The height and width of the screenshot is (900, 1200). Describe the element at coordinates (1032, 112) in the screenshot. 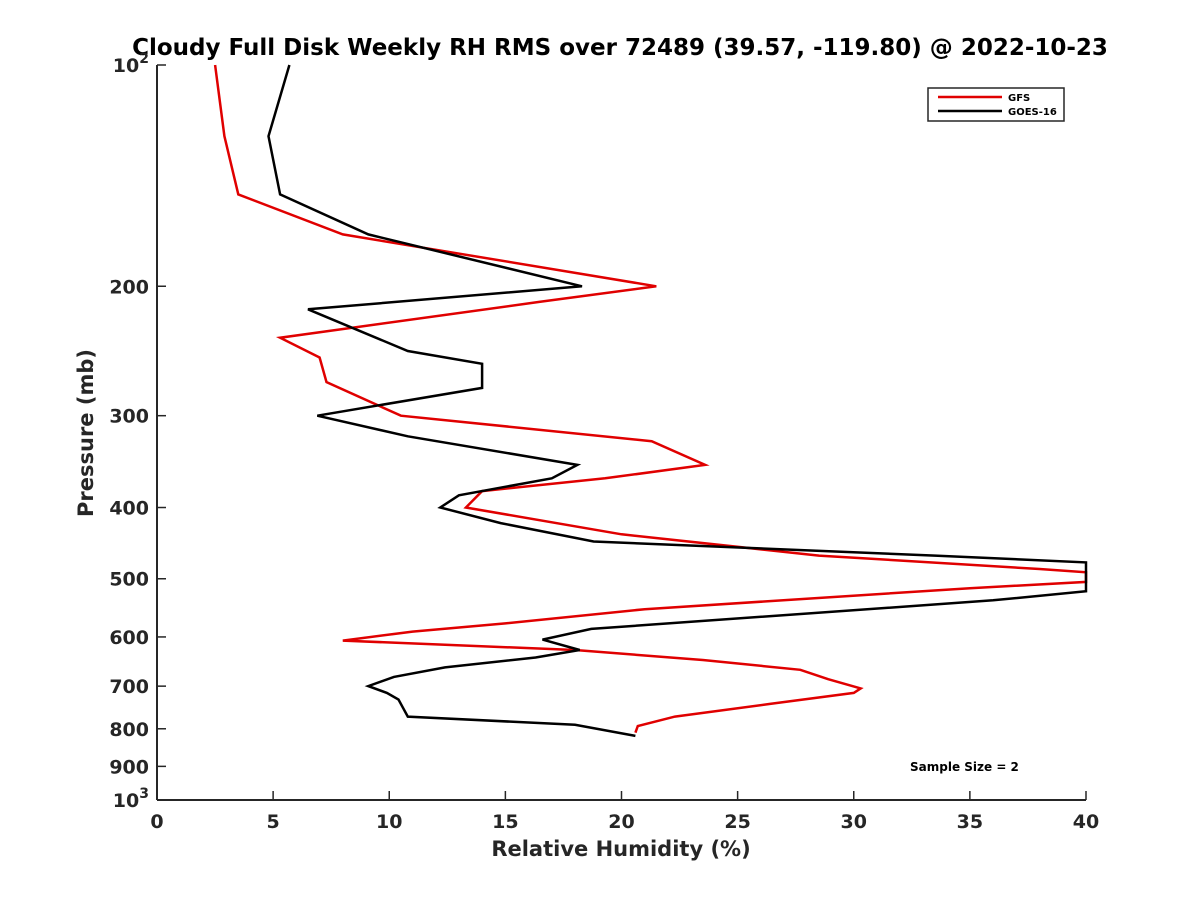

I see `legend-label-goes16: GOES-16` at that location.